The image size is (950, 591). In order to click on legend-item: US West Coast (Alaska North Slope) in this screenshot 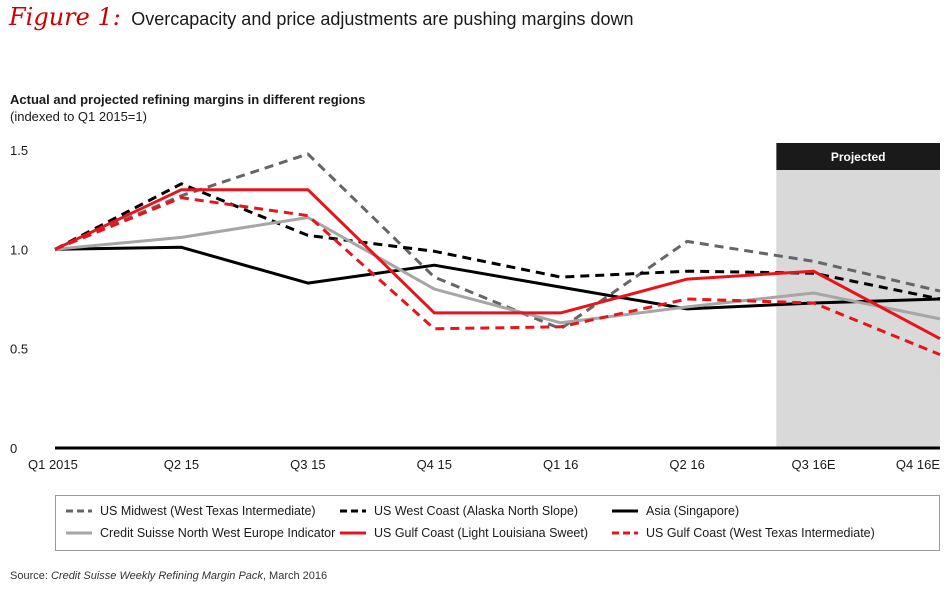, I will do `click(458, 511)`.